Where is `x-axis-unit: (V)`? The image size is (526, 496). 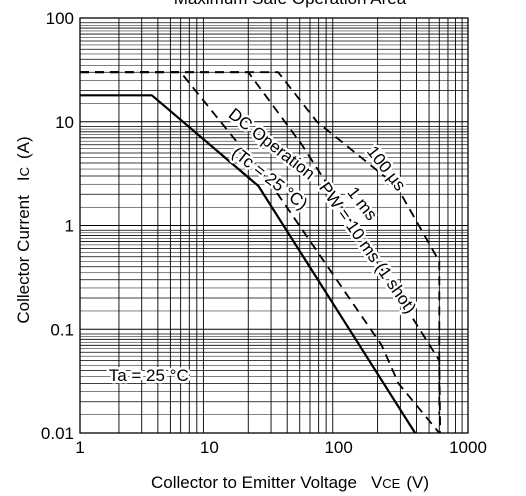
x-axis-unit: (V) is located at coordinates (417, 482).